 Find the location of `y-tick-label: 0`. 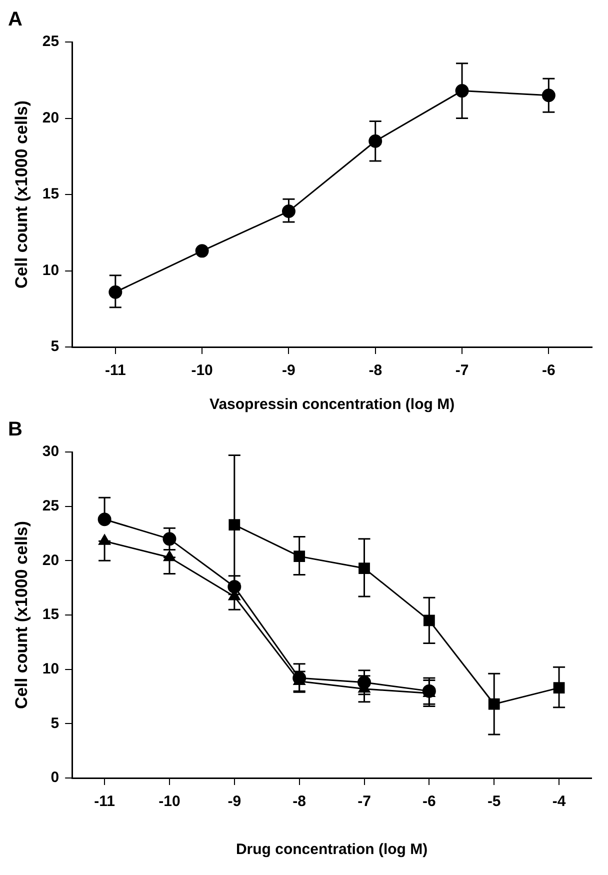

y-tick-label: 0 is located at coordinates (55, 777).